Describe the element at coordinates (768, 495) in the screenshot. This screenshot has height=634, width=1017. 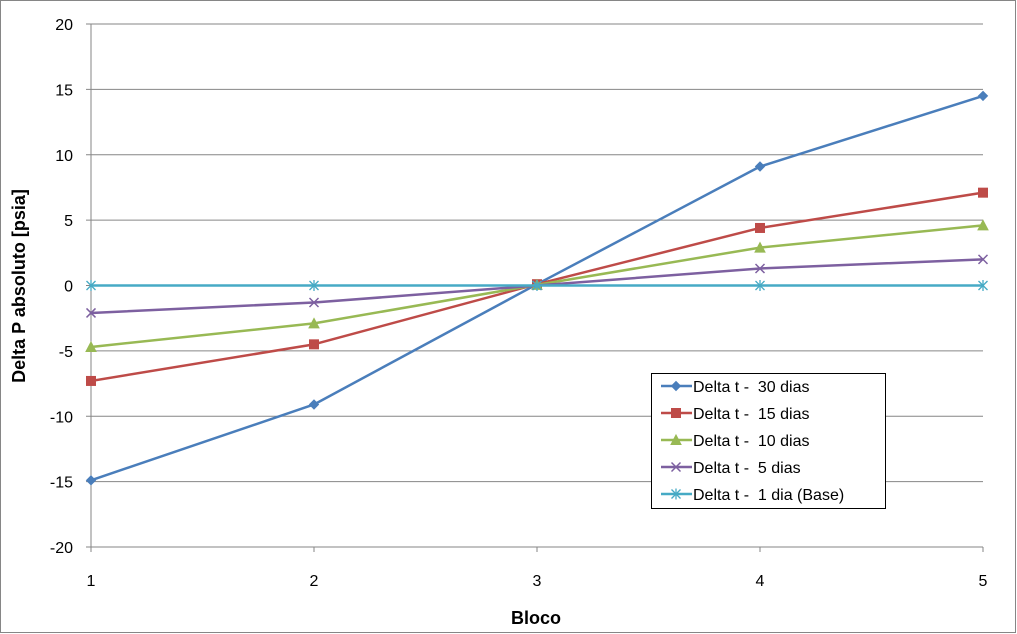
I see `legend-label: Delta t - 1 dia (Base)` at that location.